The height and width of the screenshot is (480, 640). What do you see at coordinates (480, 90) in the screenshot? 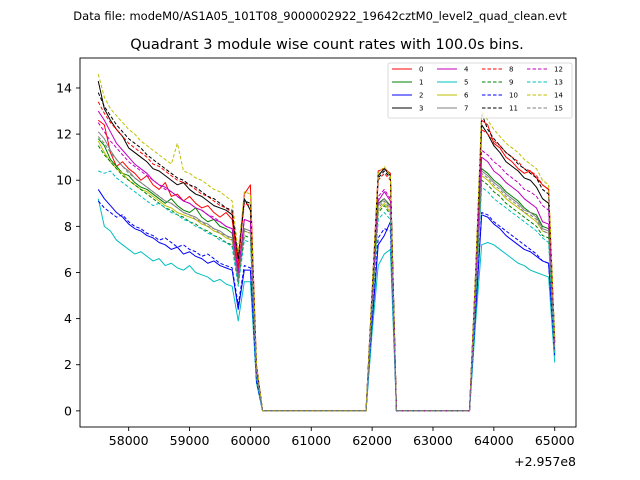
I see `legend-frame` at bounding box center [480, 90].